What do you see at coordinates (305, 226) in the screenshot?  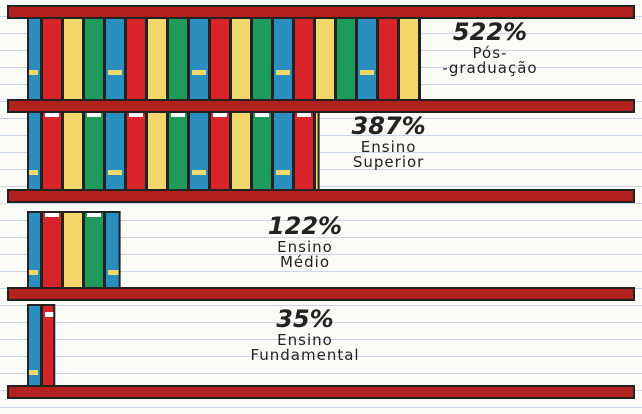 I see `value-label: 122%` at bounding box center [305, 226].